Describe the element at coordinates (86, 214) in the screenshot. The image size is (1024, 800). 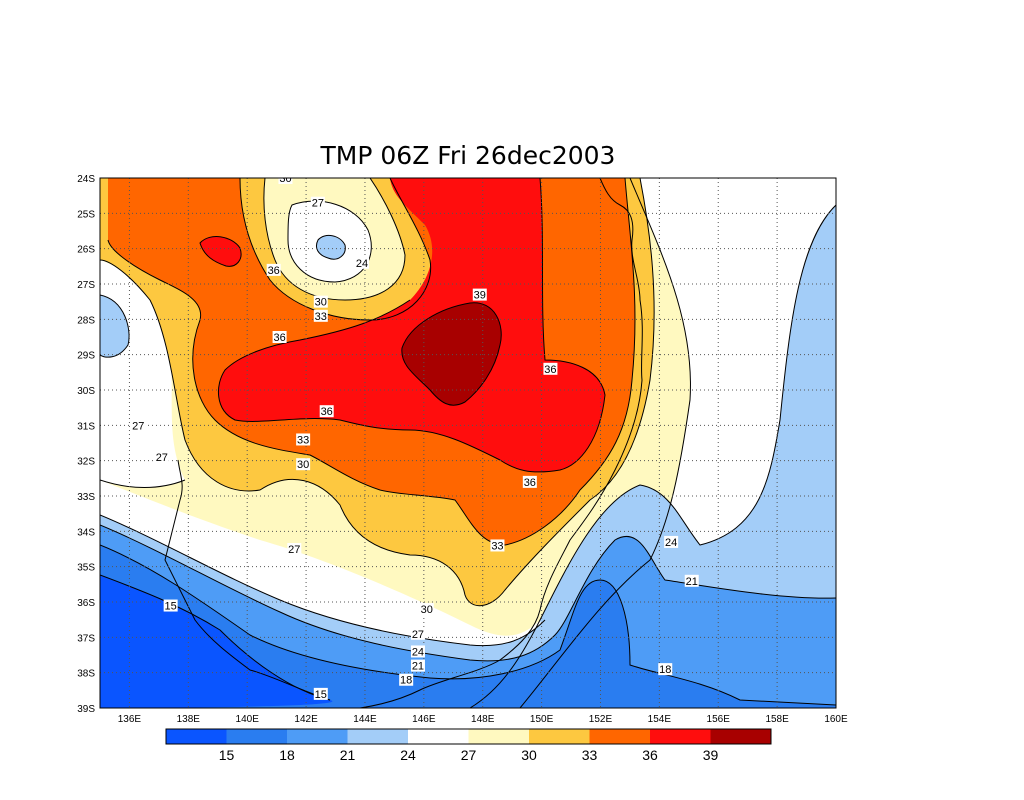
I see `lat-tick-label: 25S` at that location.